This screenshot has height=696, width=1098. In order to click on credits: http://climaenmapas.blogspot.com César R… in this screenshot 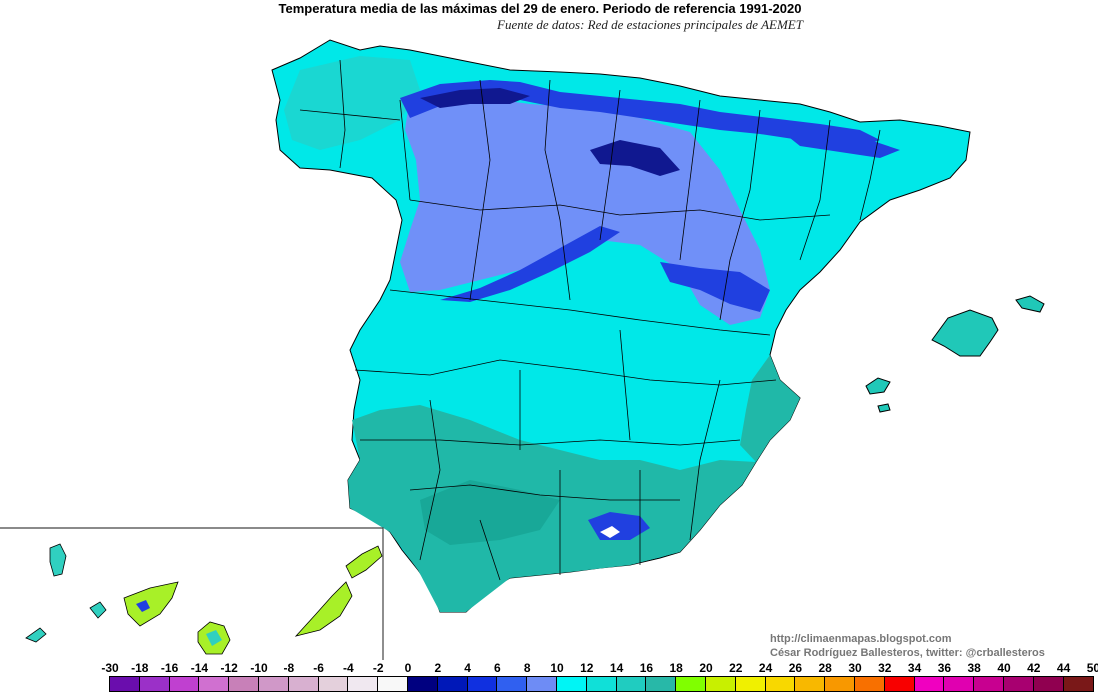, I will do `click(907, 646)`.